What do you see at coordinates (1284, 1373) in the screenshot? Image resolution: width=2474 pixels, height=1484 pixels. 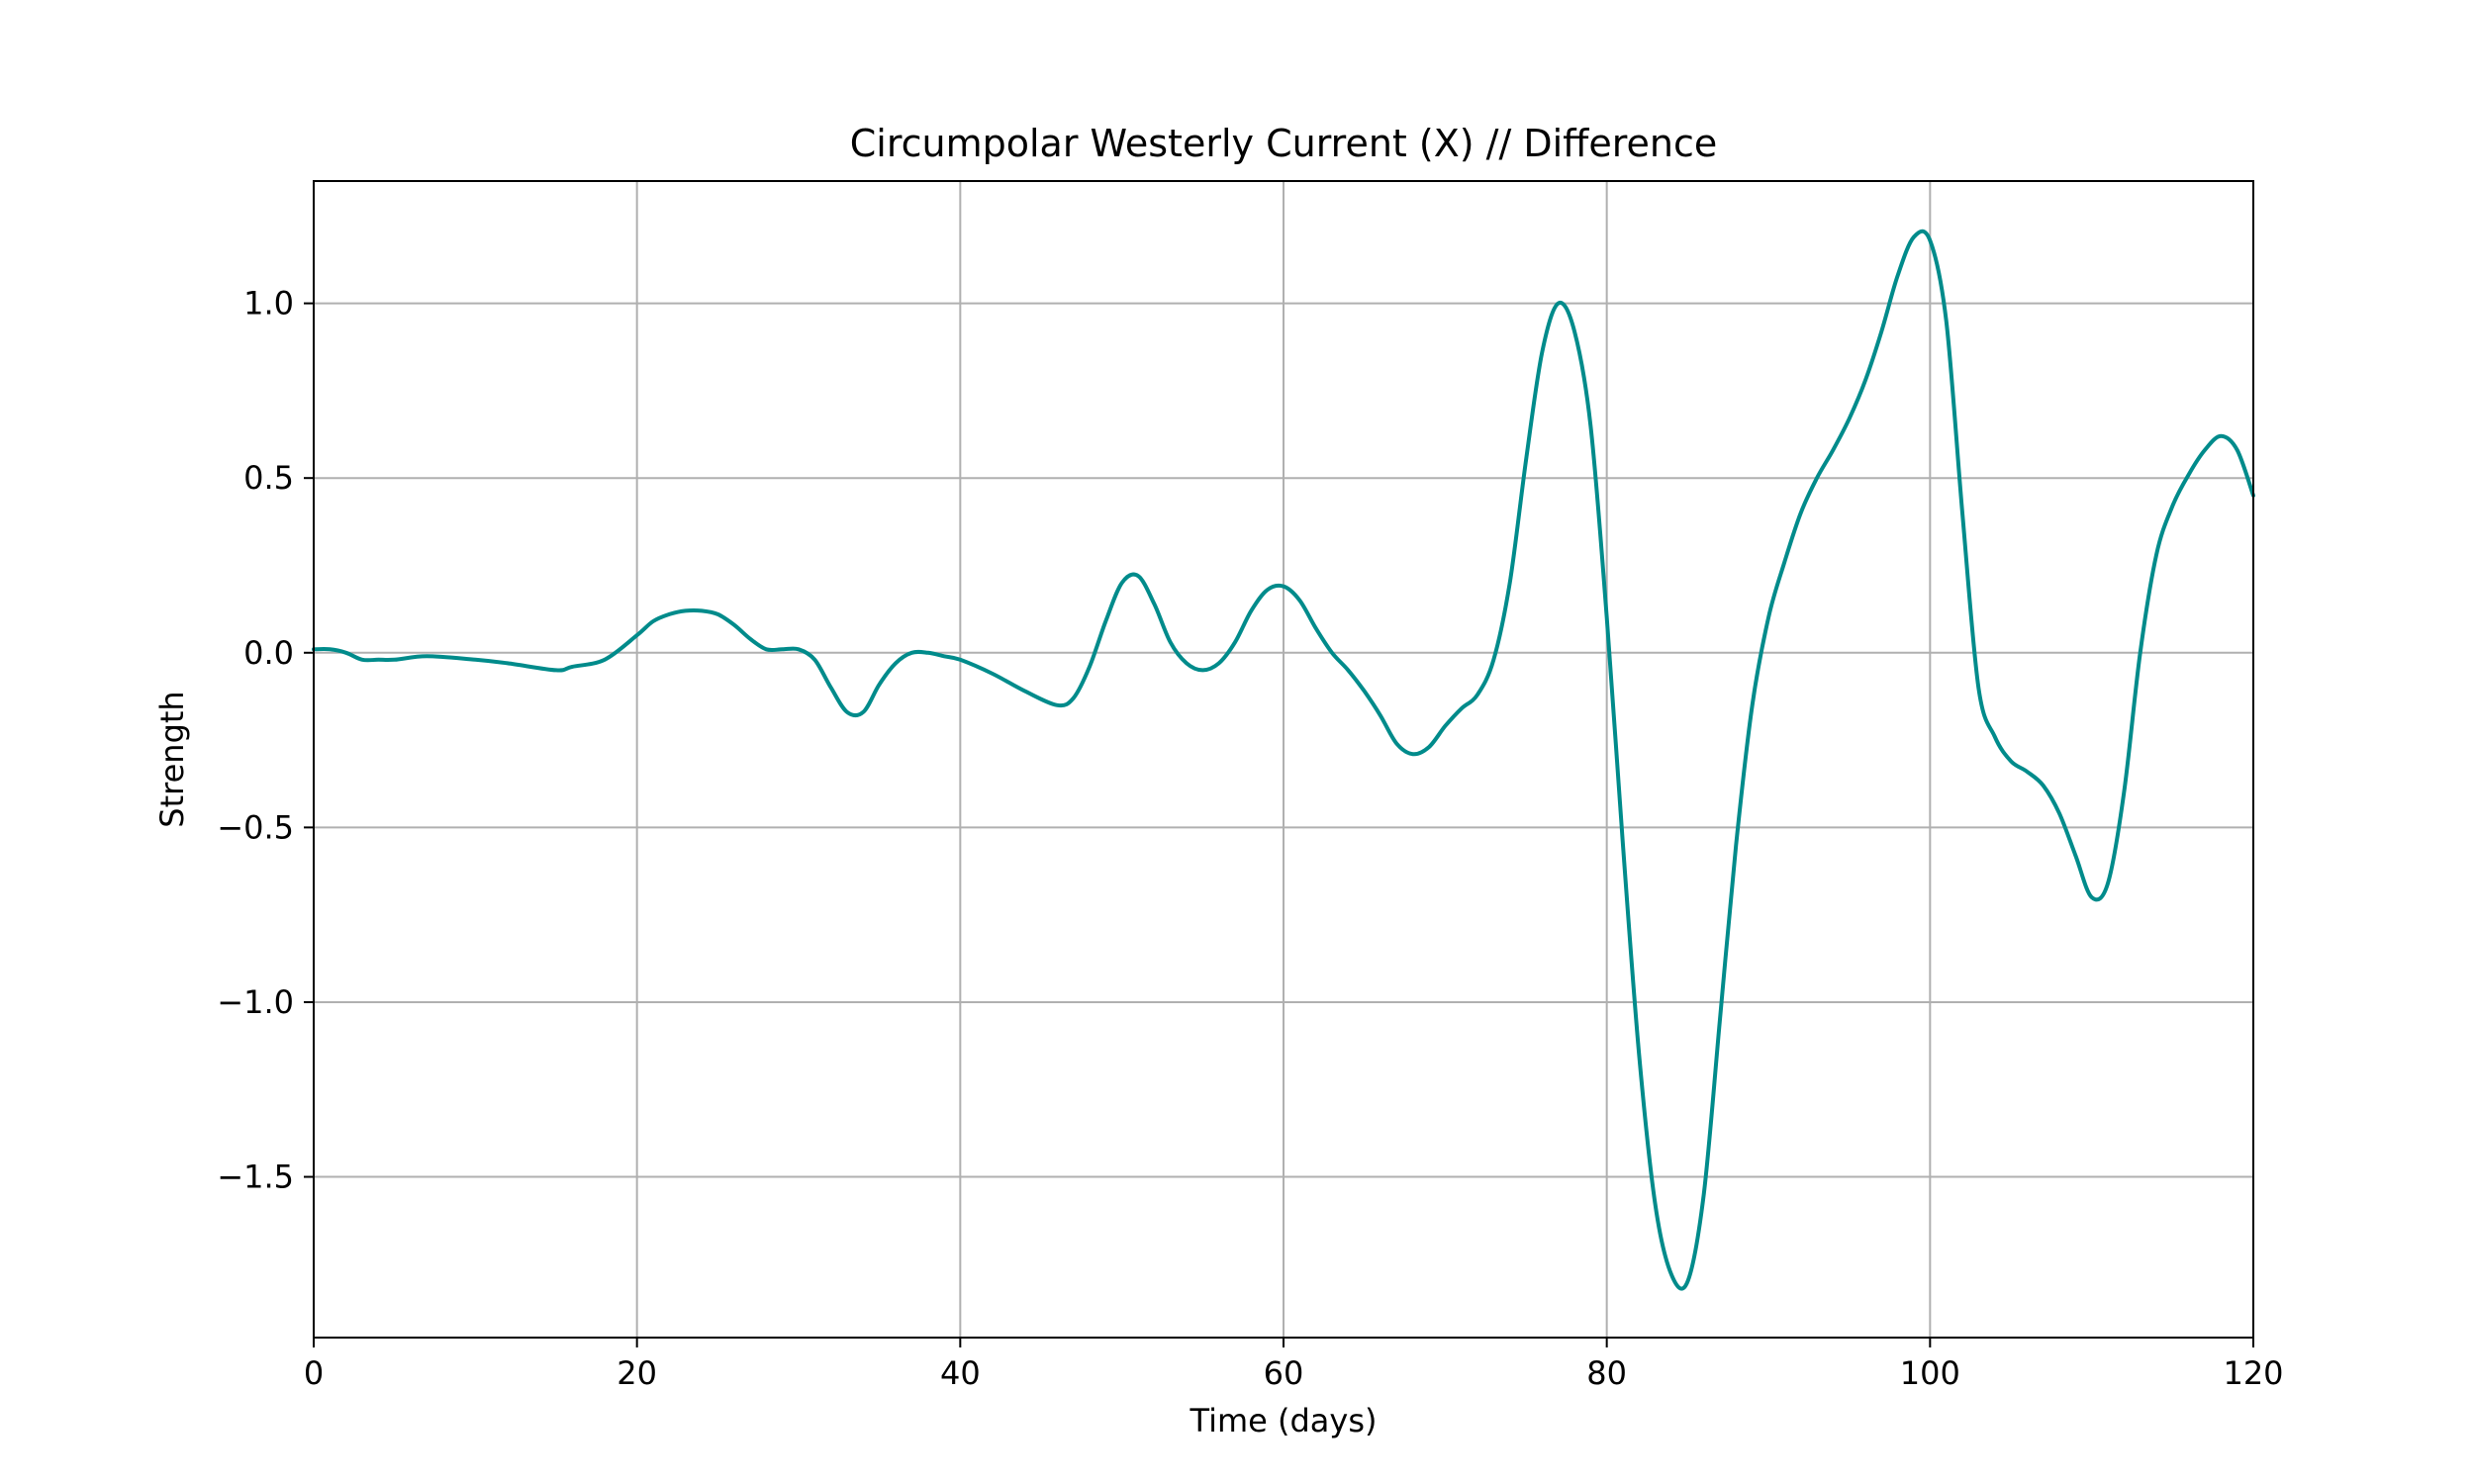 I see `x-tick-label: 60` at bounding box center [1284, 1373].